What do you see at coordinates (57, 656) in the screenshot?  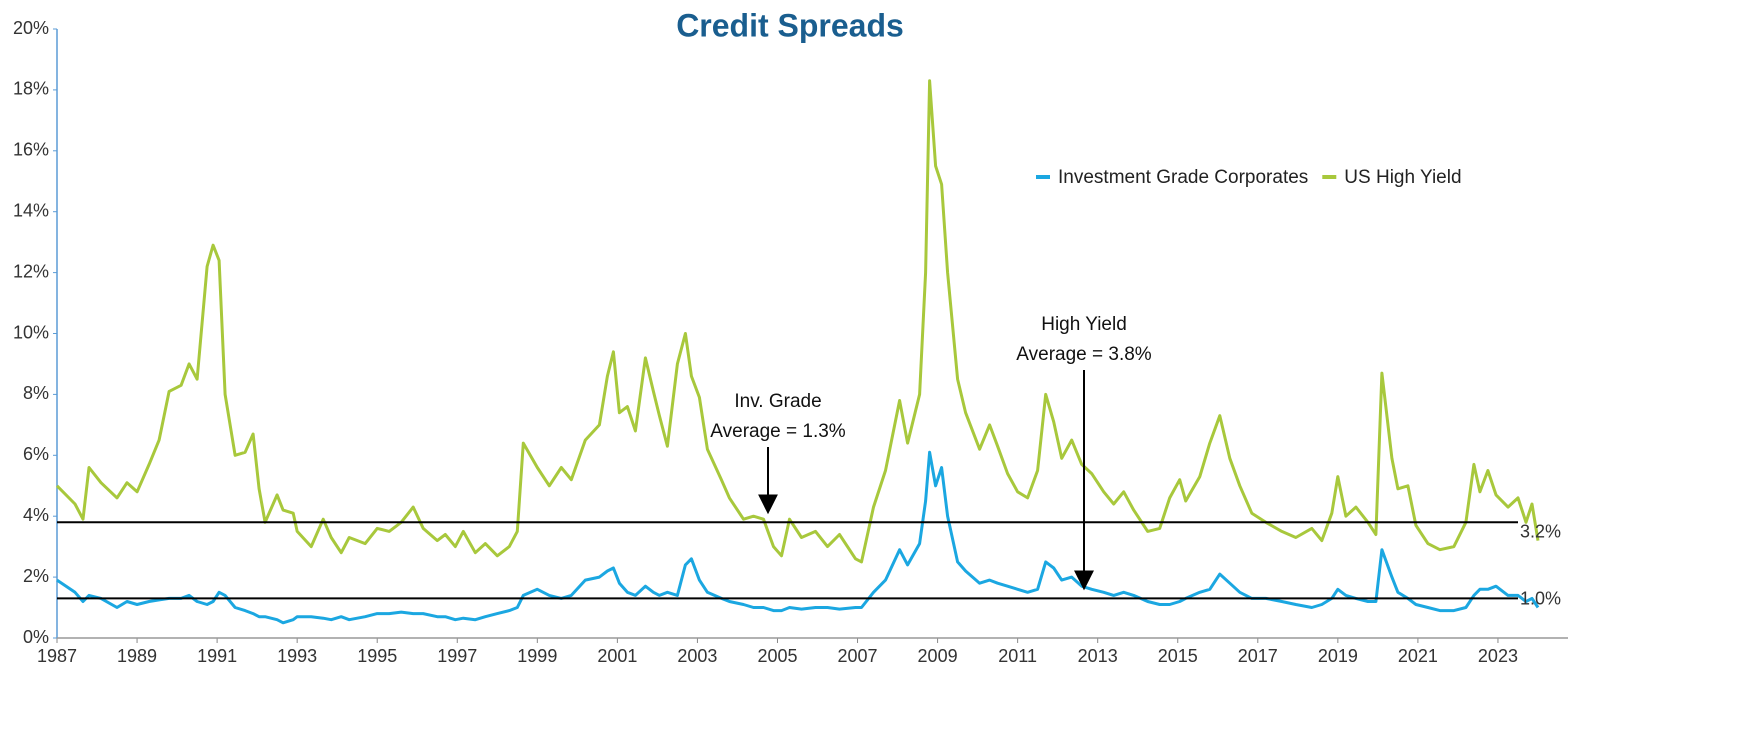 I see `x-tick-label: 1987` at bounding box center [57, 656].